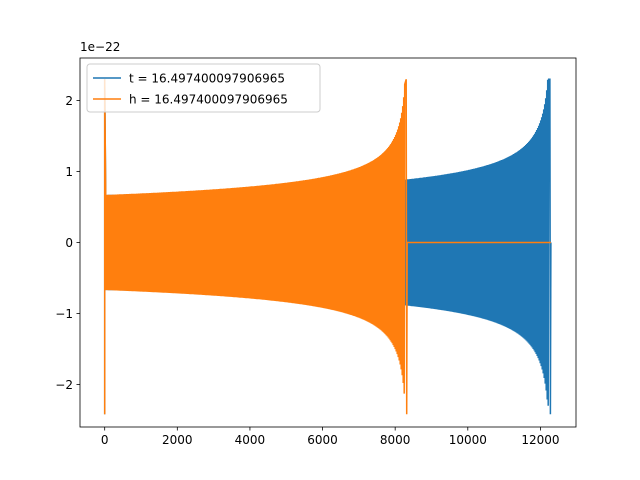 The image size is (640, 480). I want to click on legend-entry-h: h = 16.497400097906965, so click(208, 100).